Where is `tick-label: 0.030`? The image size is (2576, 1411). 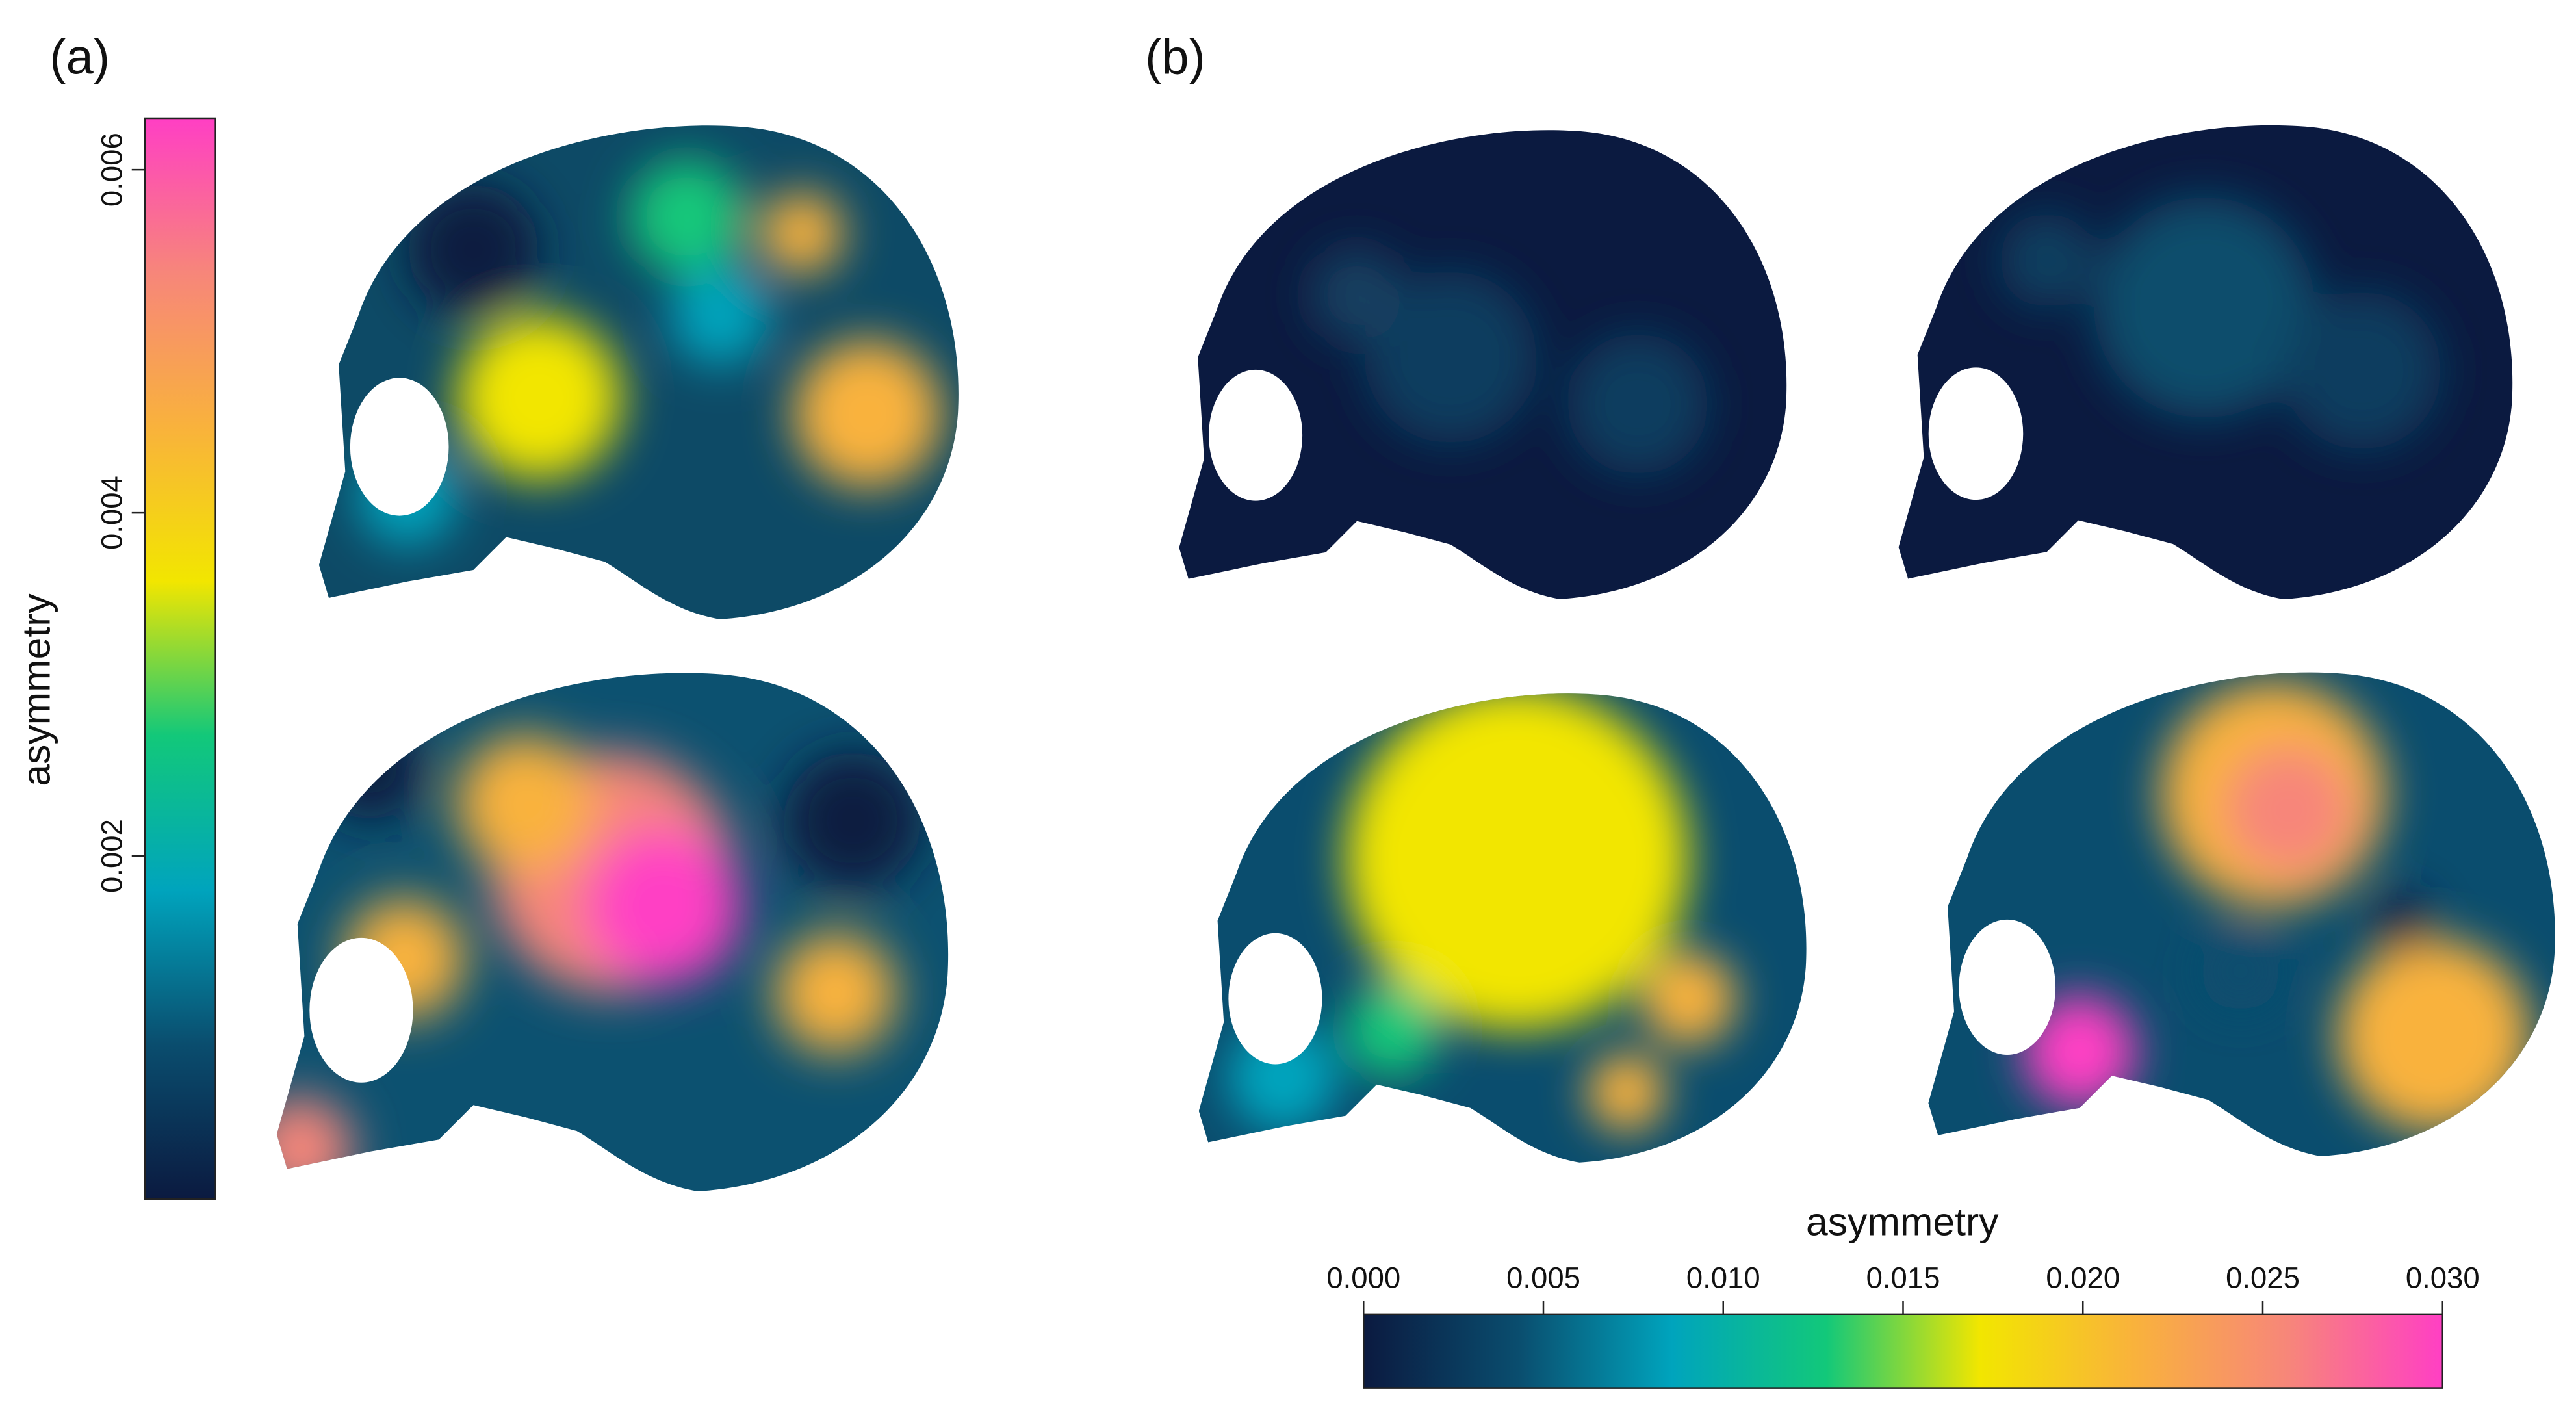 tick-label: 0.030 is located at coordinates (2443, 1277).